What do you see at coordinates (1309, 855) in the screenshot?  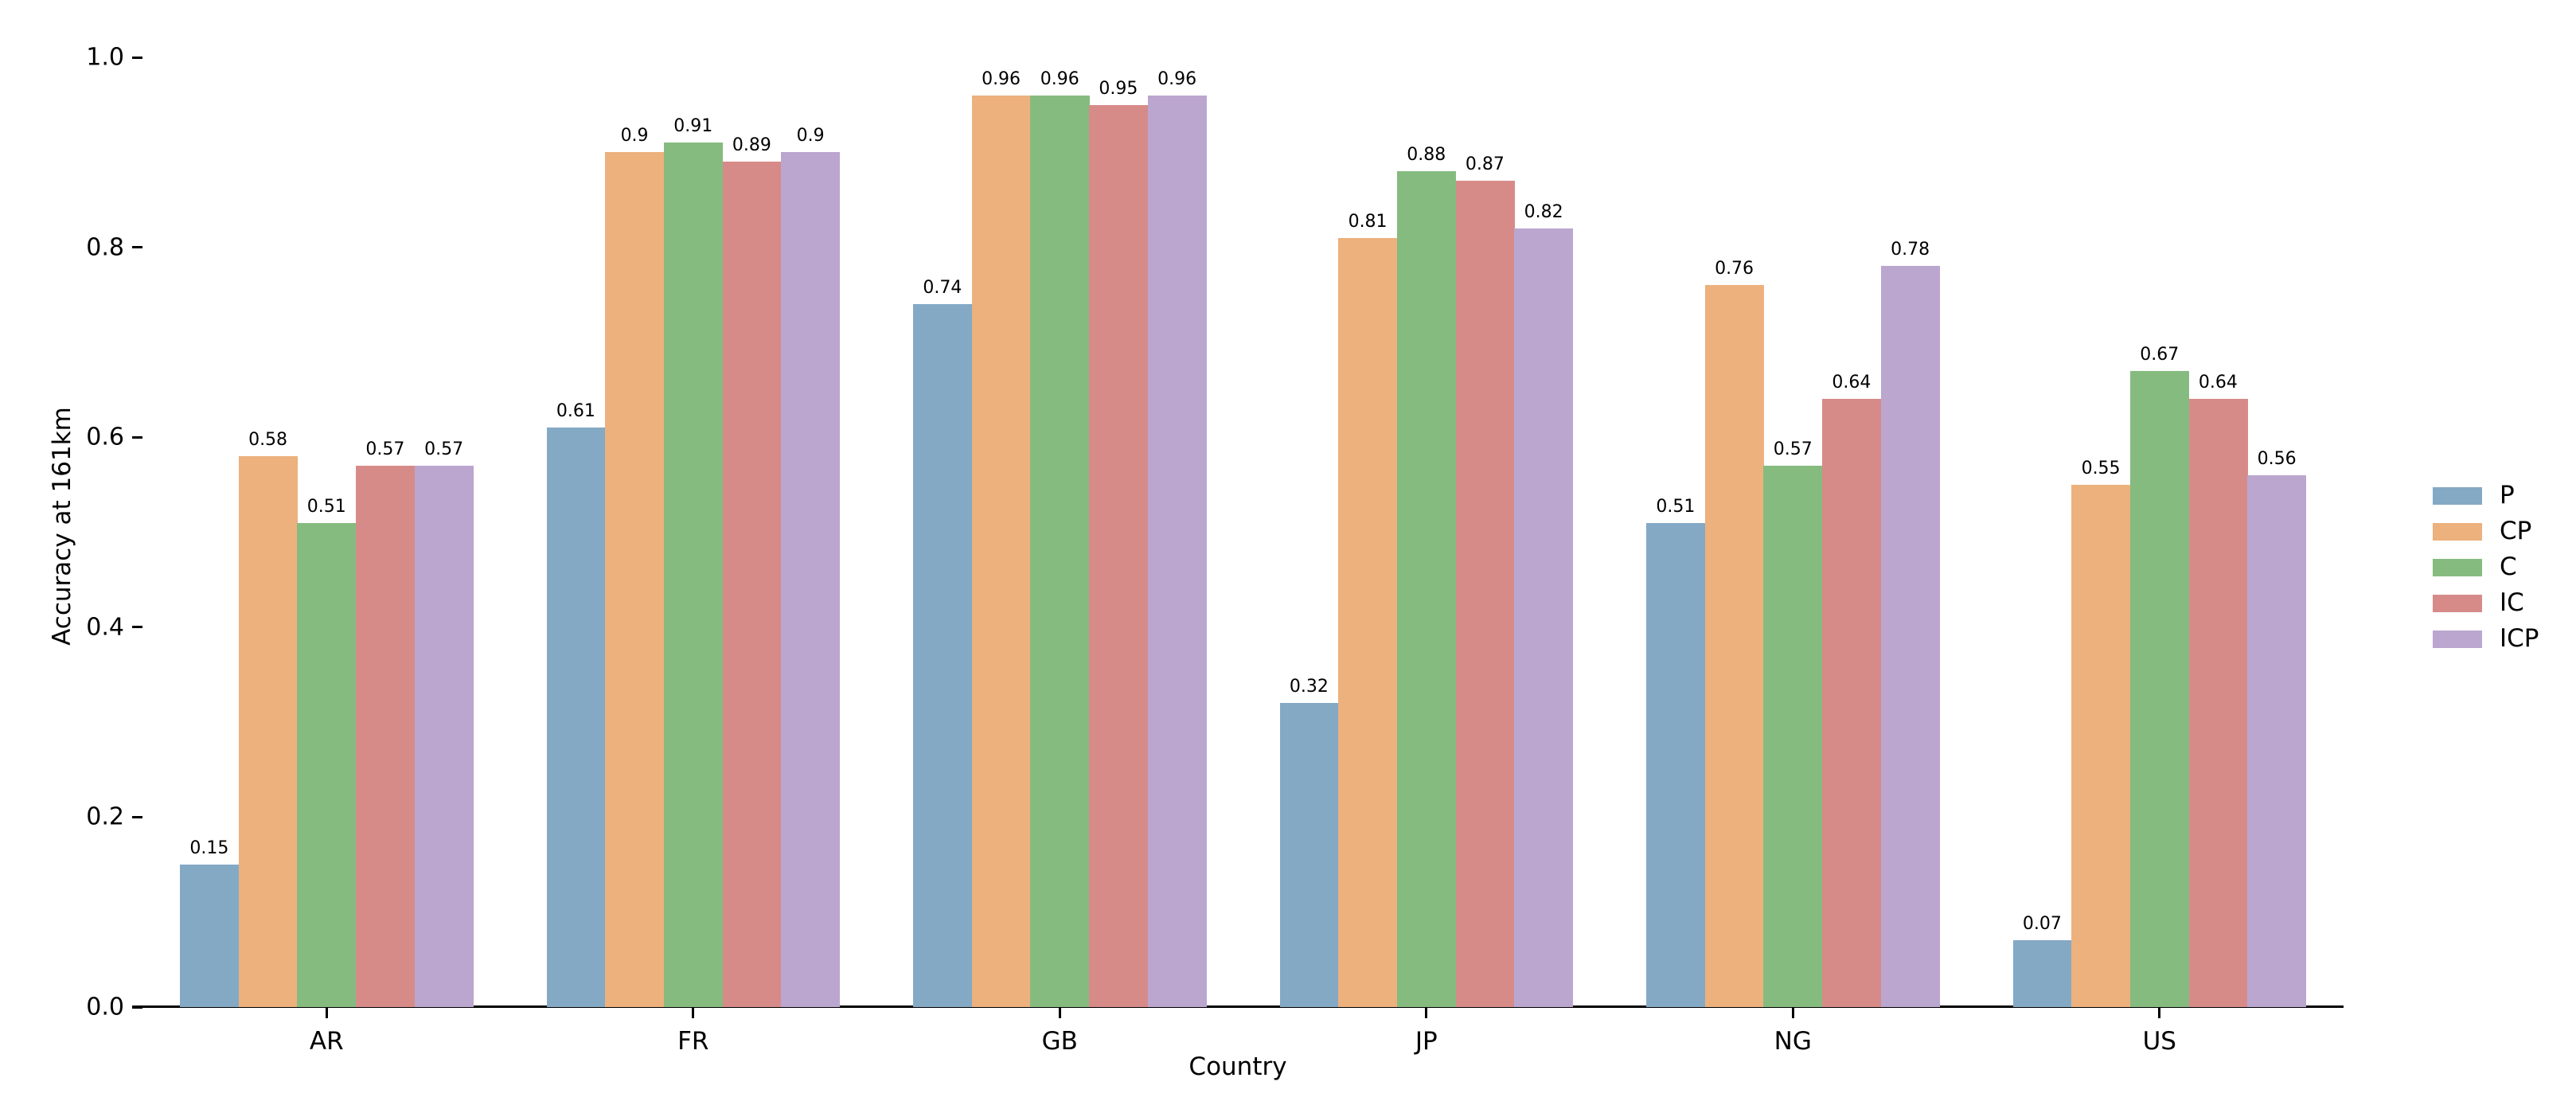 I see `bar-P-JP` at bounding box center [1309, 855].